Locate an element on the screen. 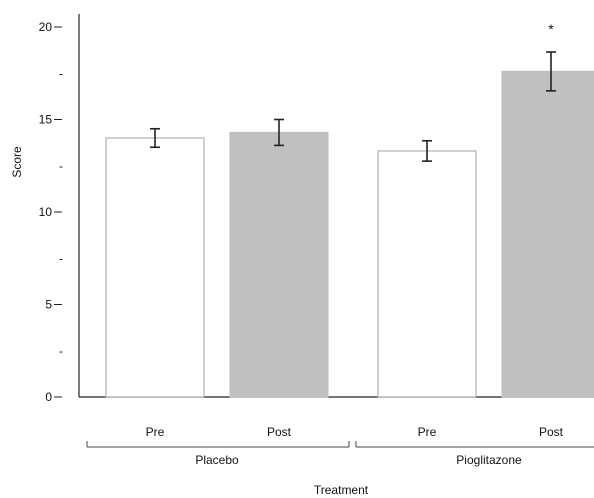 Image resolution: width=594 pixels, height=498 pixels. group-label: Pioglitazone is located at coordinates (489, 460).